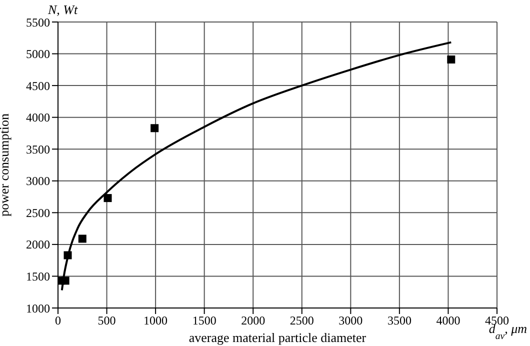 This screenshot has width=530, height=346. I want to click on y-tick-label: 1000, so click(38, 308).